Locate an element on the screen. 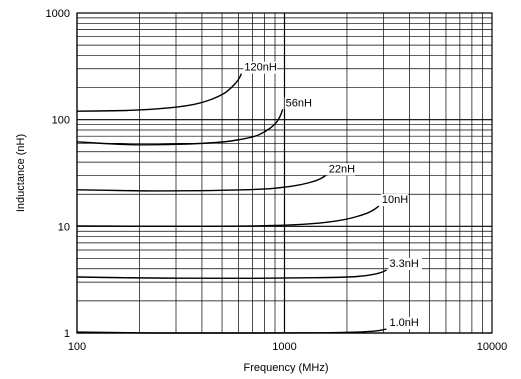 This screenshot has height=379, width=521. series-label: 120nH is located at coordinates (260, 68).